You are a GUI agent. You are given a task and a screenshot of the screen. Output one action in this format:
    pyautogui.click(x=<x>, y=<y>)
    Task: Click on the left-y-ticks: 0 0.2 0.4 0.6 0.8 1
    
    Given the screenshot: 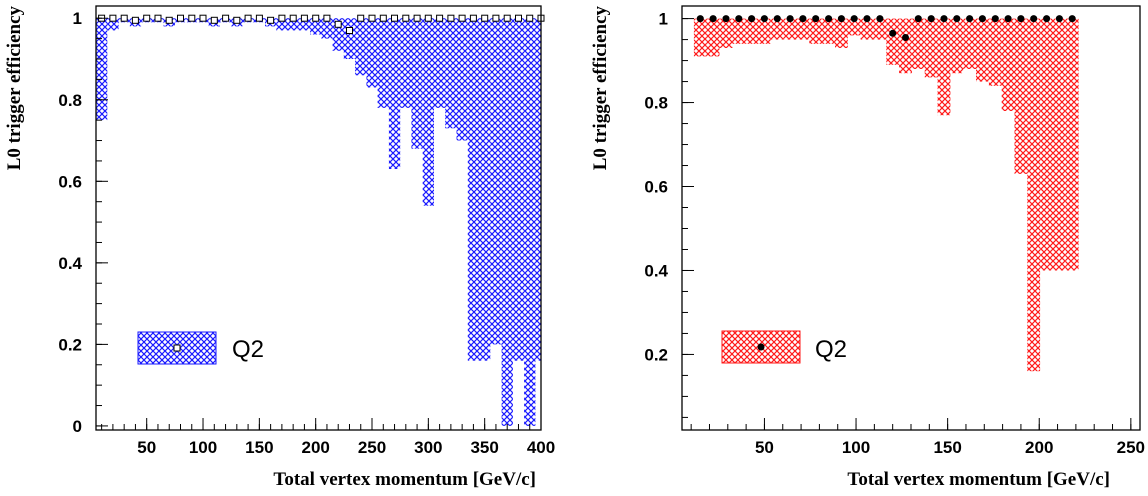 What is the action you would take?
    pyautogui.click(x=83, y=222)
    